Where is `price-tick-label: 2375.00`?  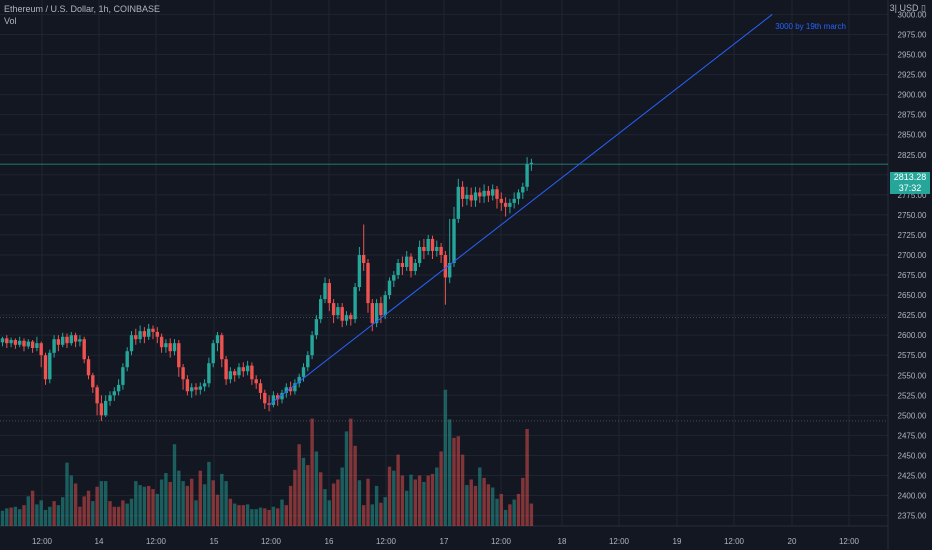 price-tick-label: 2375.00 is located at coordinates (912, 516).